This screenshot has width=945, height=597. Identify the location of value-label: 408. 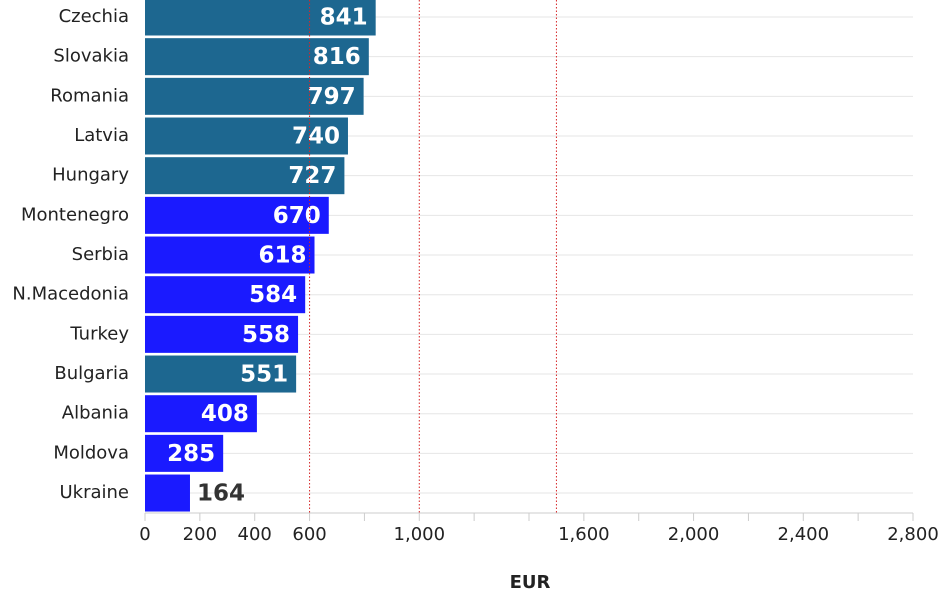
(225, 414).